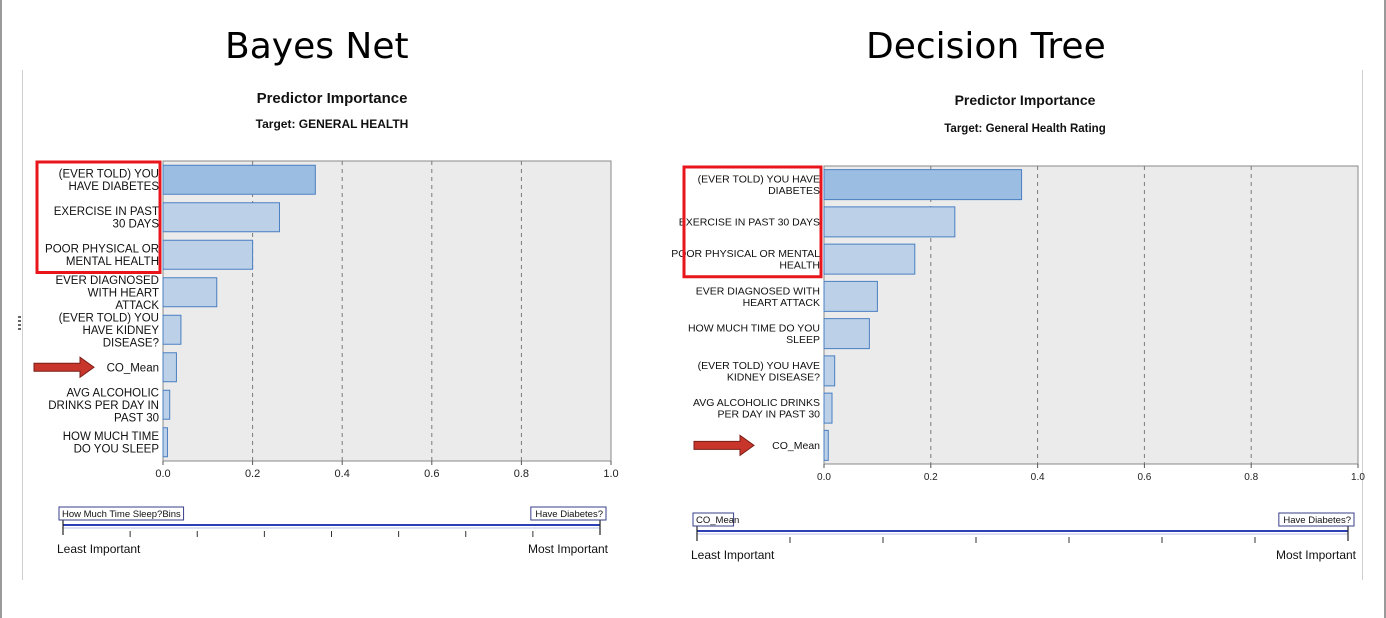 This screenshot has height=618, width=1386. Describe the element at coordinates (1024, 129) in the screenshot. I see `dtree-chart-subtitle: Target: General Health Rating` at that location.